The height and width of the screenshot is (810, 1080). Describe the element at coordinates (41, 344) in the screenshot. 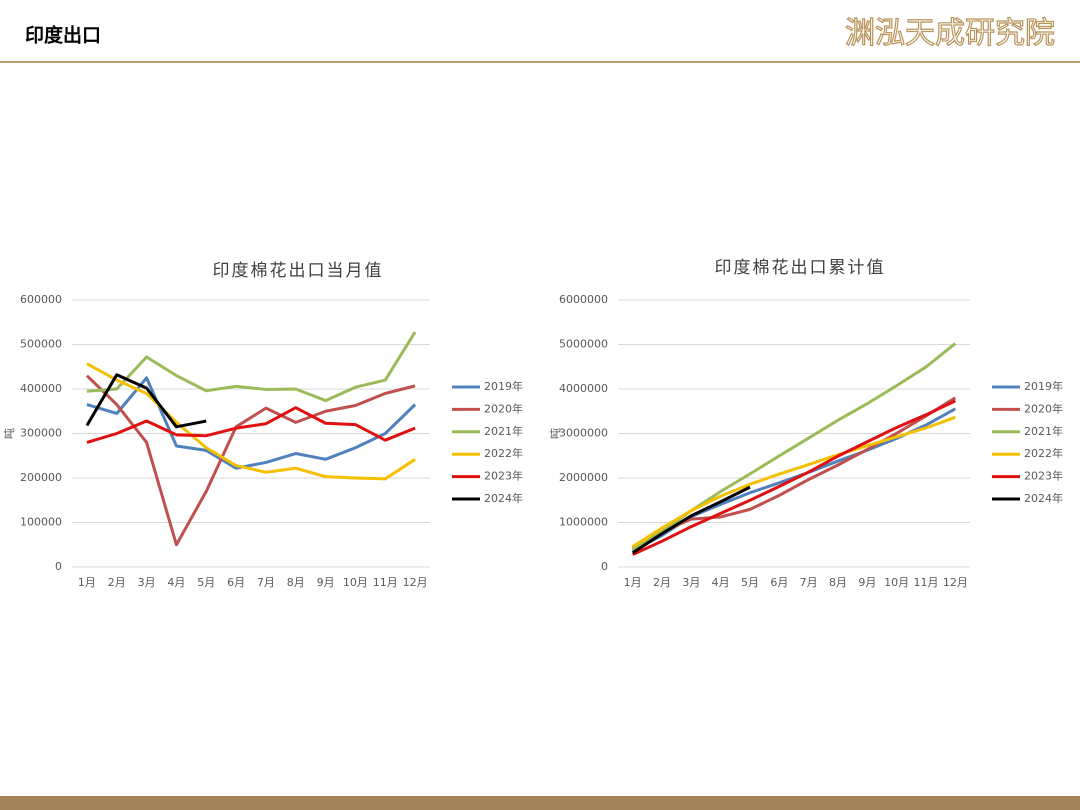

I see `y-tick-label: 500000` at that location.